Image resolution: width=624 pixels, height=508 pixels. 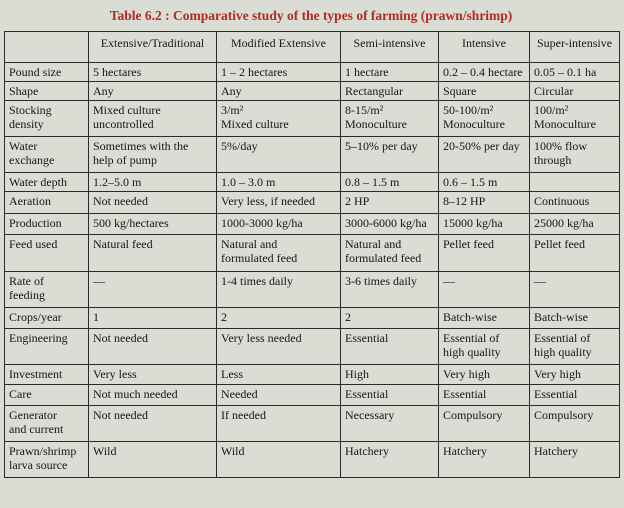 I want to click on cell-text: Pellet feed, so click(x=468, y=244).